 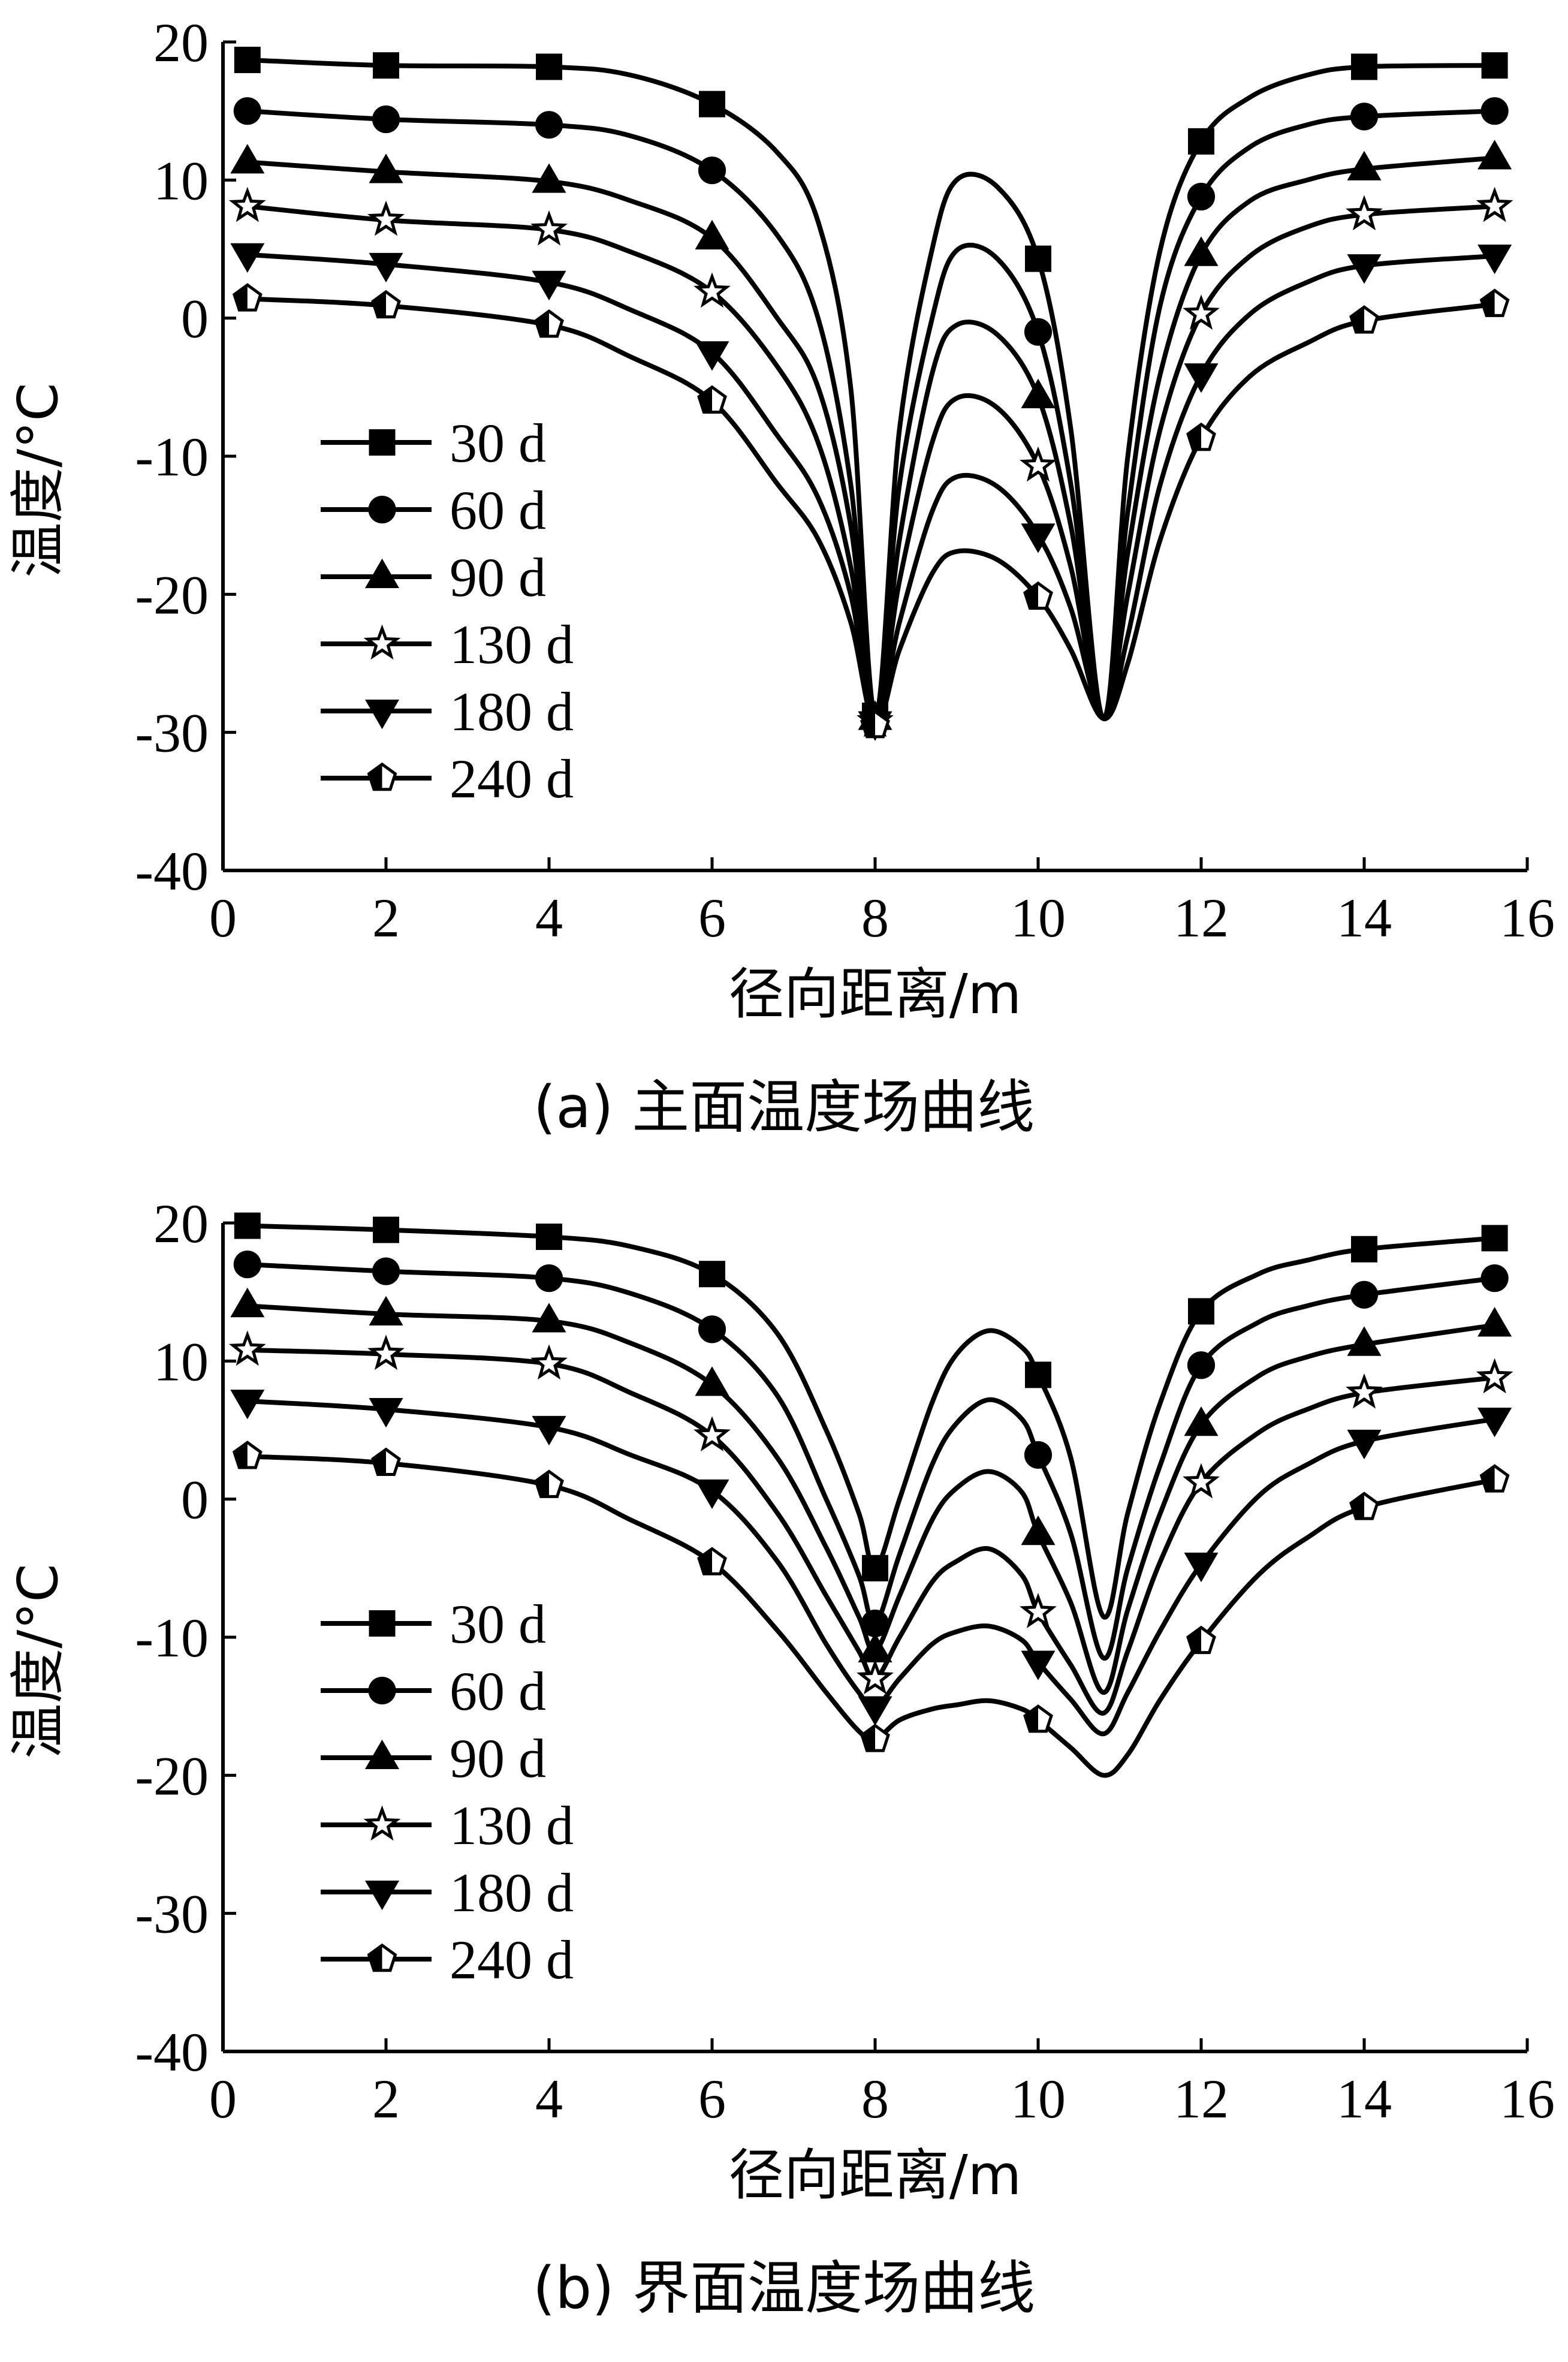 I want to click on legend-item: 90 d, so click(x=433, y=577).